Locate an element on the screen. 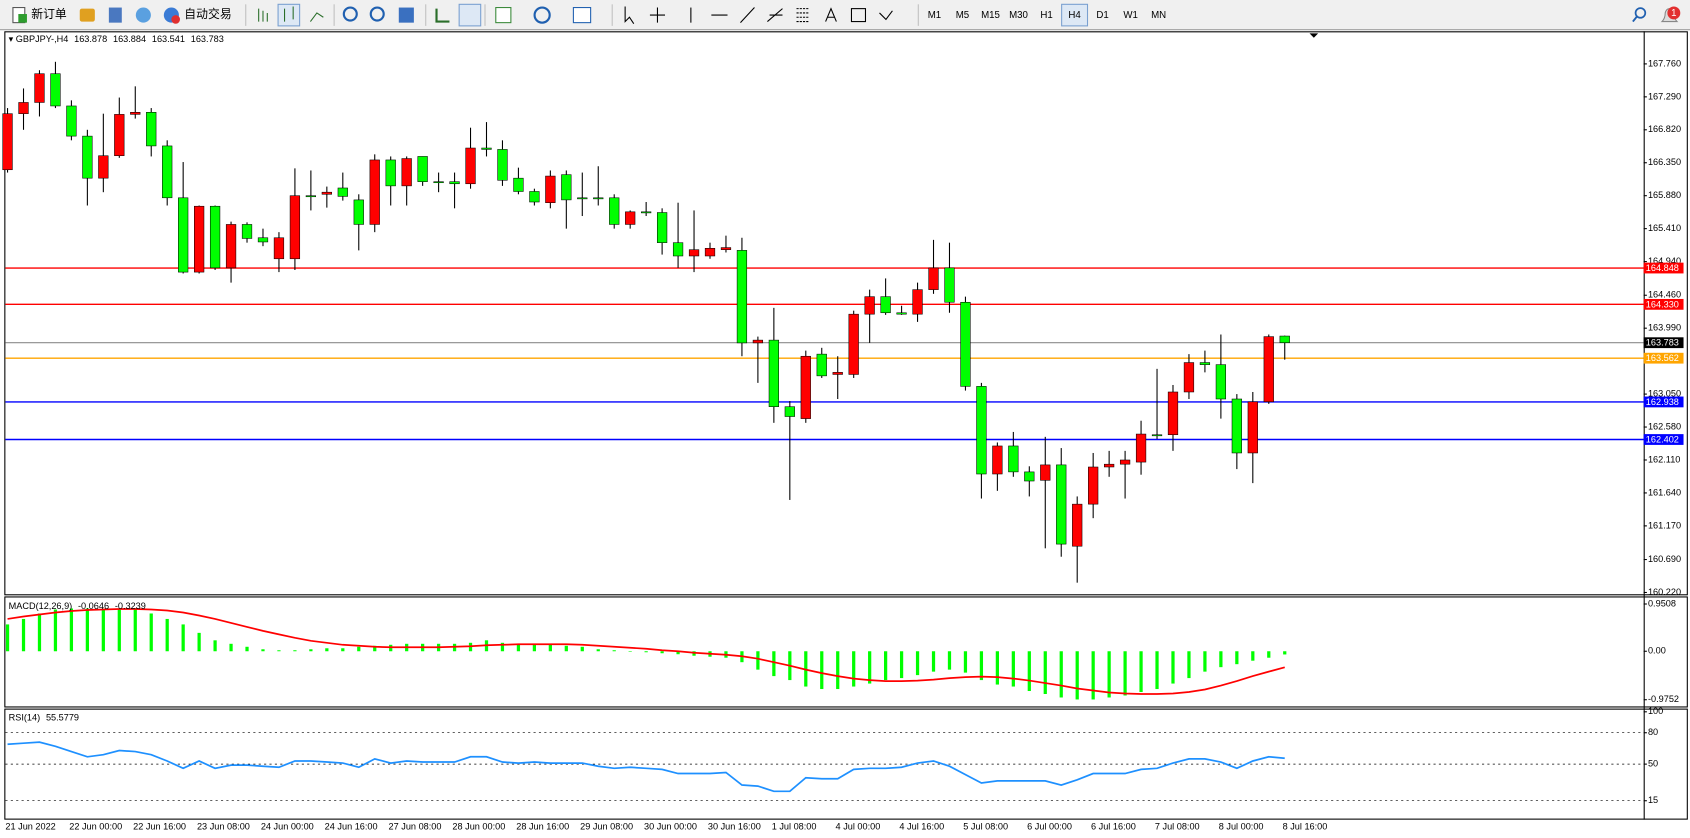 This screenshot has height=838, width=1690. timeframe-button: M15 is located at coordinates (990, 15).